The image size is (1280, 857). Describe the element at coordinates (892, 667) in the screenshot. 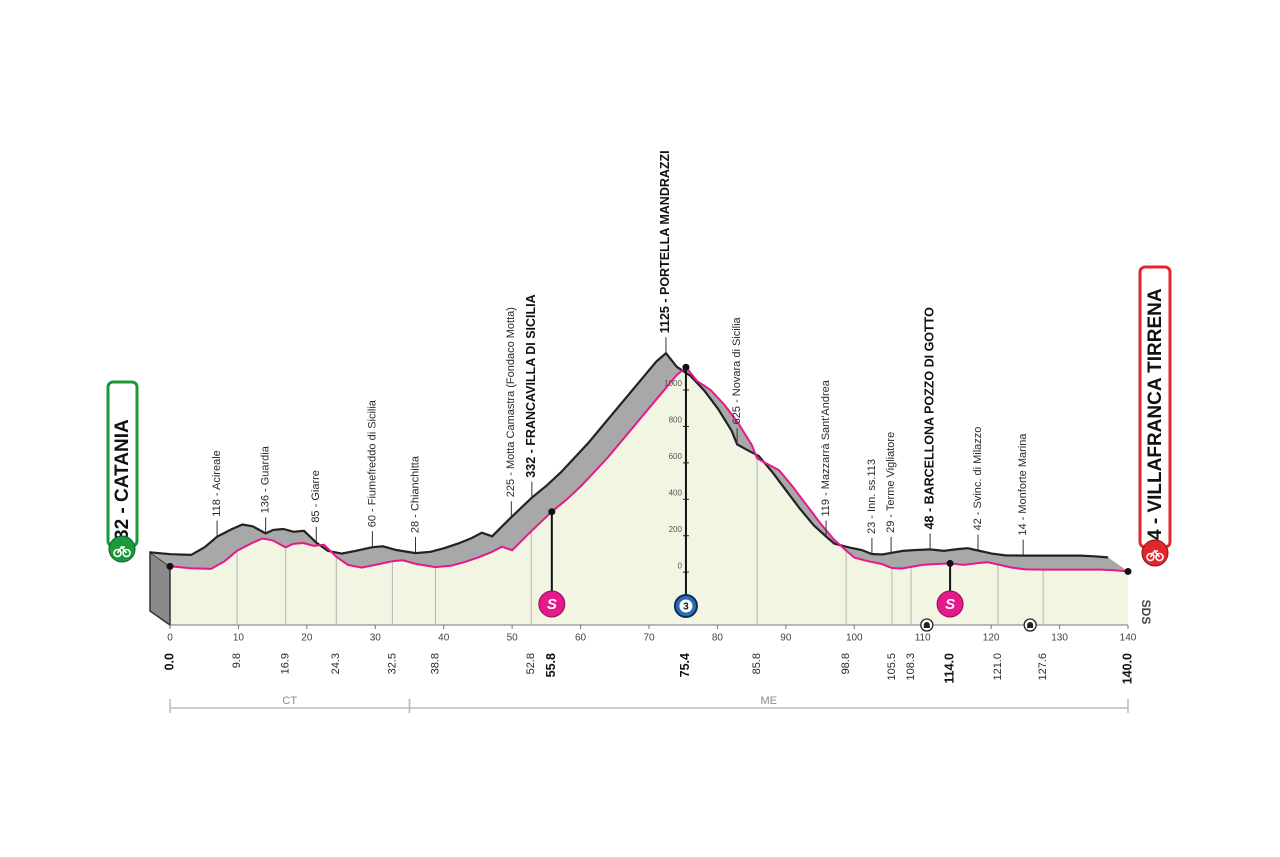

I see `km-label: 105.5` at that location.